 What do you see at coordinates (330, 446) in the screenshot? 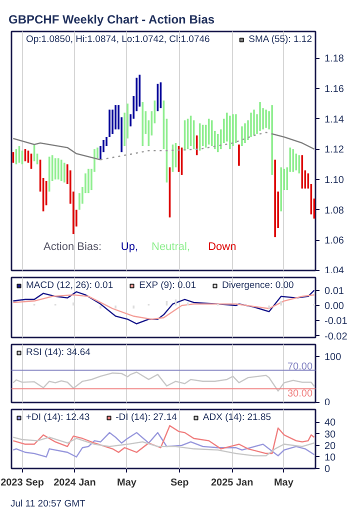
I see `y-tick-label: 20` at bounding box center [330, 446].